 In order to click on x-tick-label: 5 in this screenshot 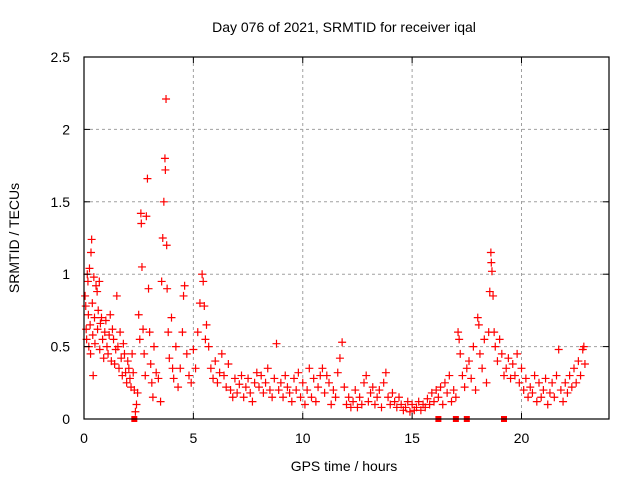, I will do `click(193, 438)`.